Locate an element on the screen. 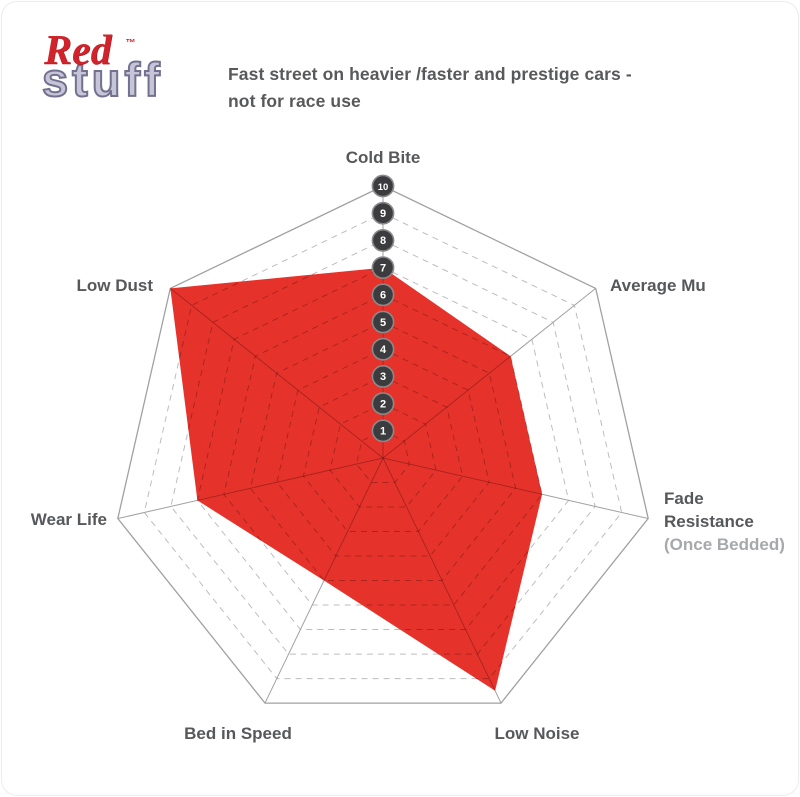  scale-badge-4: 4 is located at coordinates (383, 349).